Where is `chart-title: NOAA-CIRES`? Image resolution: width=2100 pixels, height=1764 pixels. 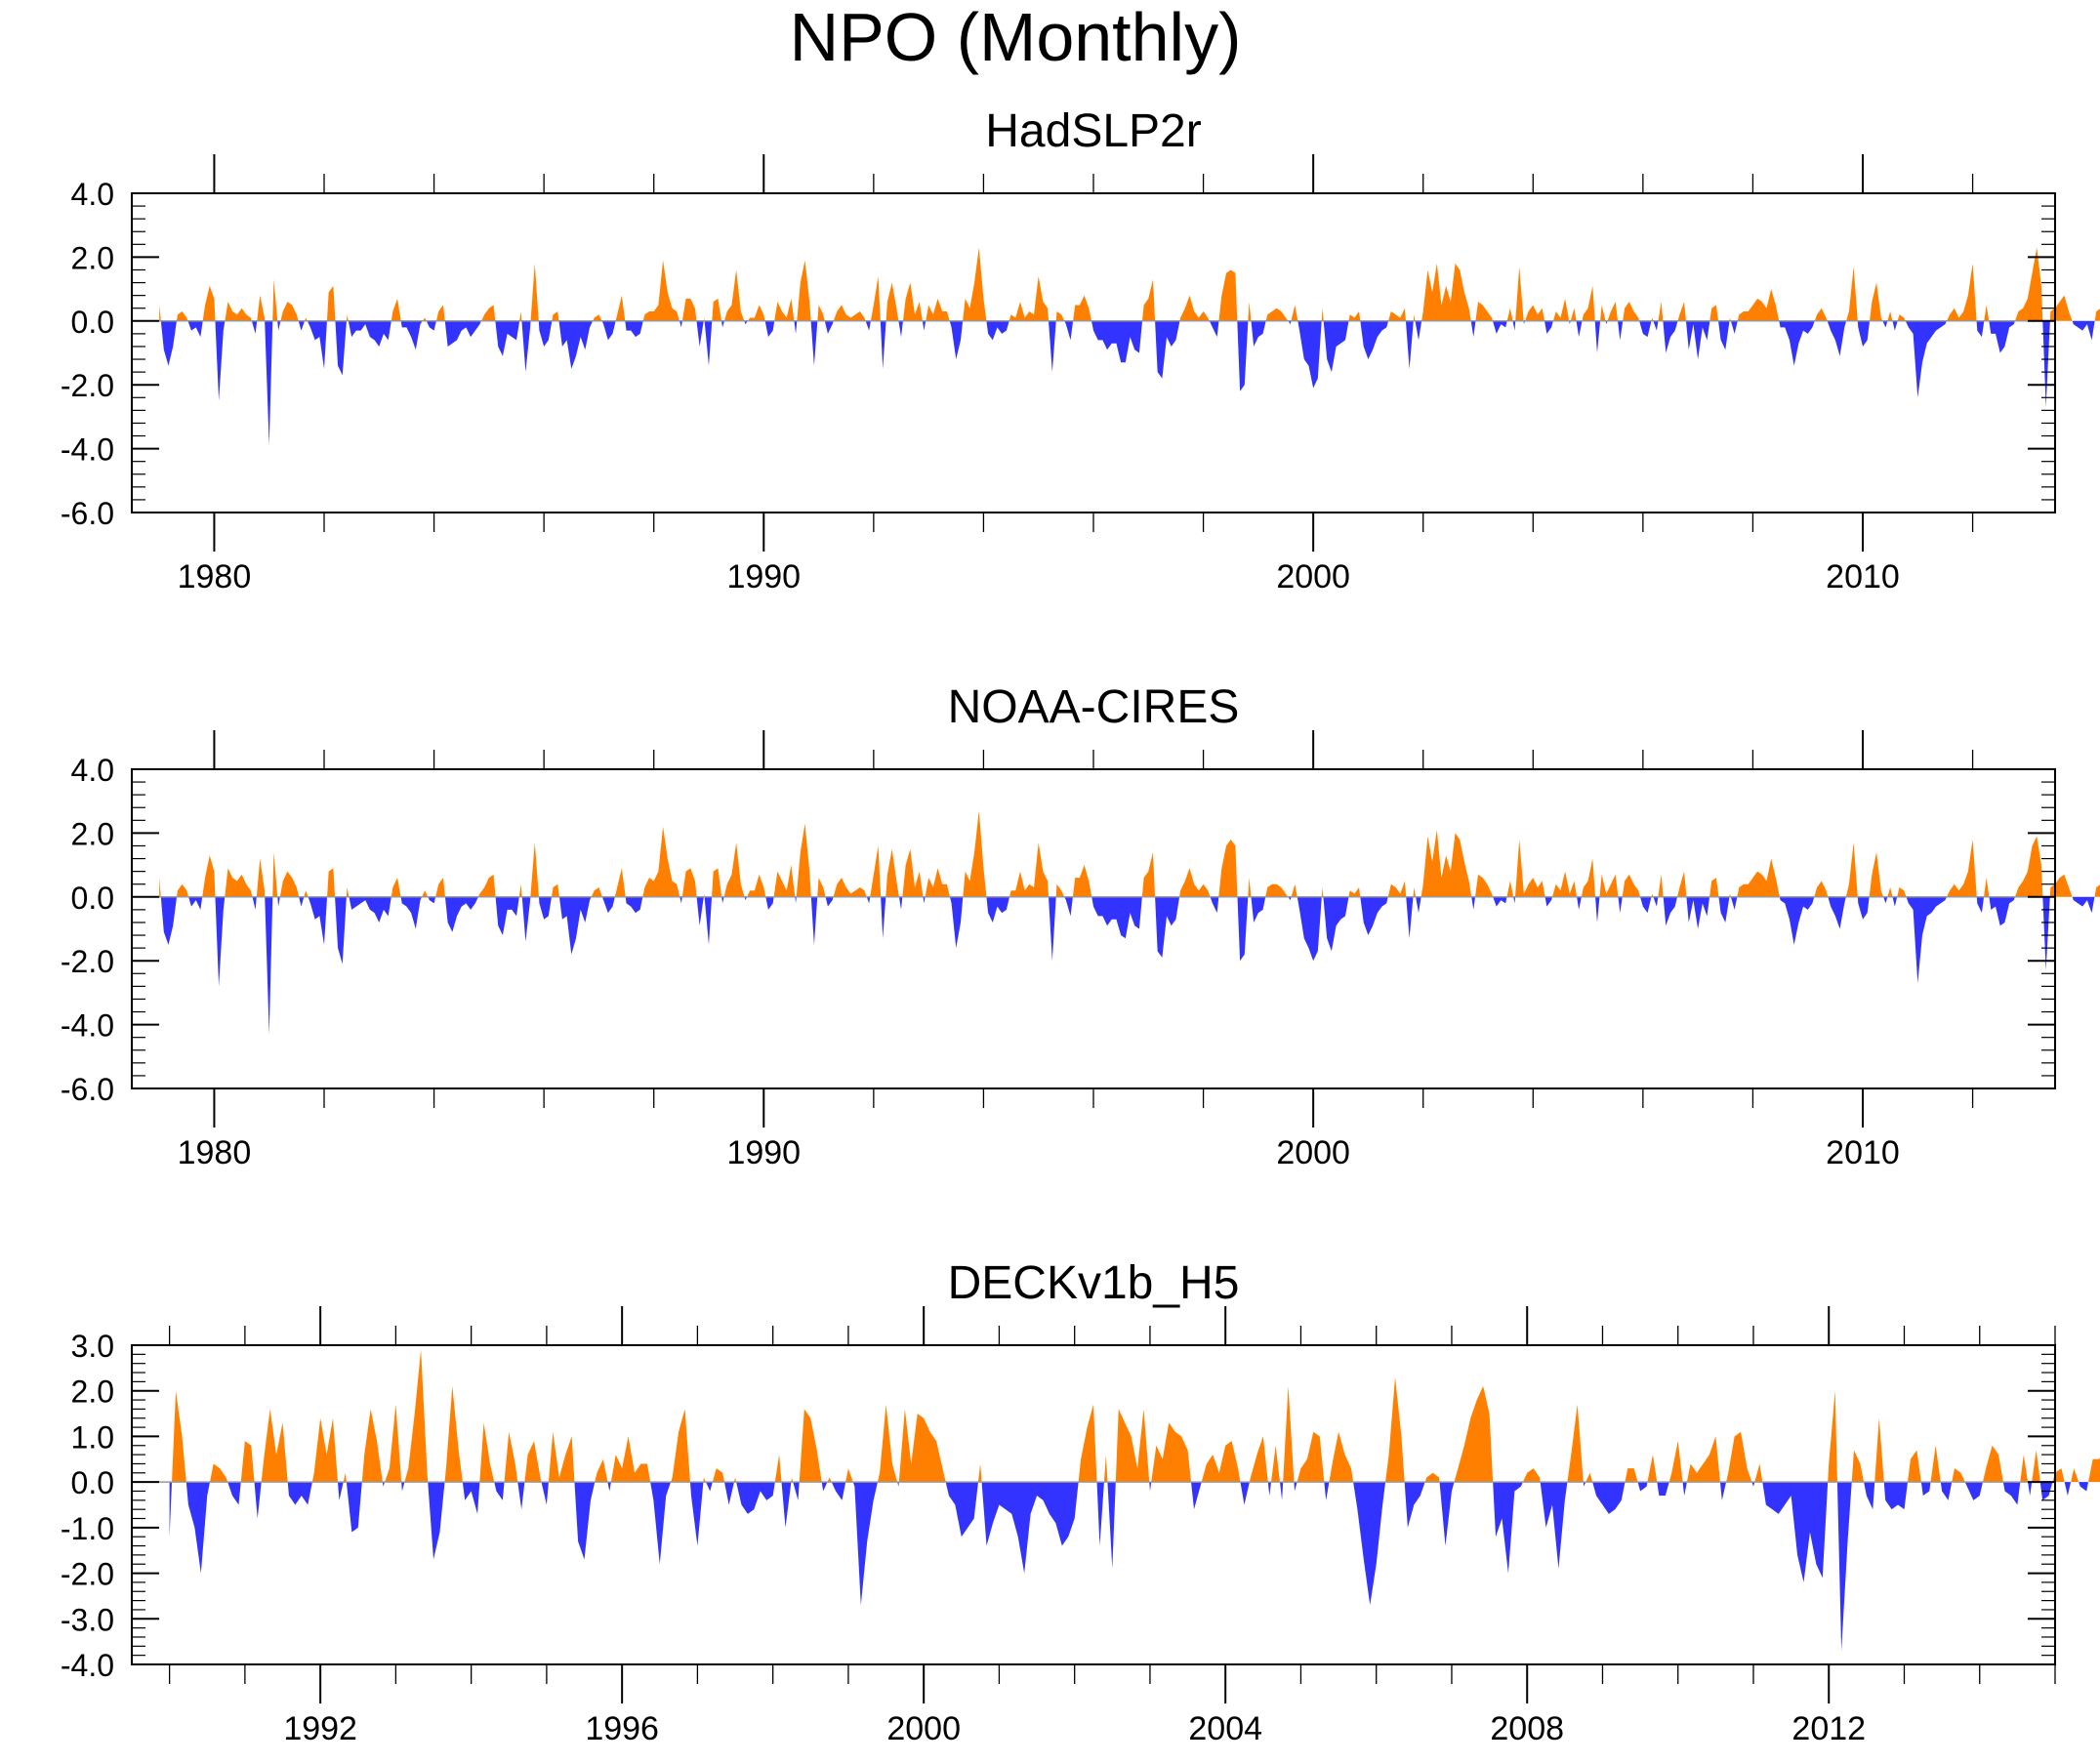 chart-title: NOAA-CIRES is located at coordinates (1094, 707).